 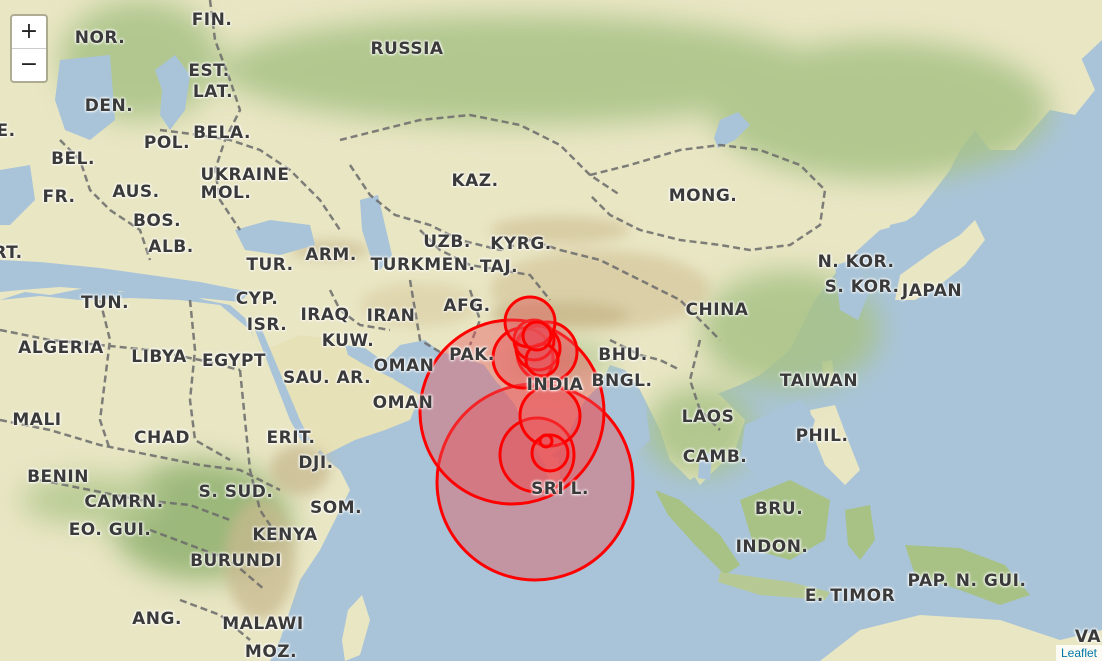 I want to click on land-sumatra, so click(x=697, y=532).